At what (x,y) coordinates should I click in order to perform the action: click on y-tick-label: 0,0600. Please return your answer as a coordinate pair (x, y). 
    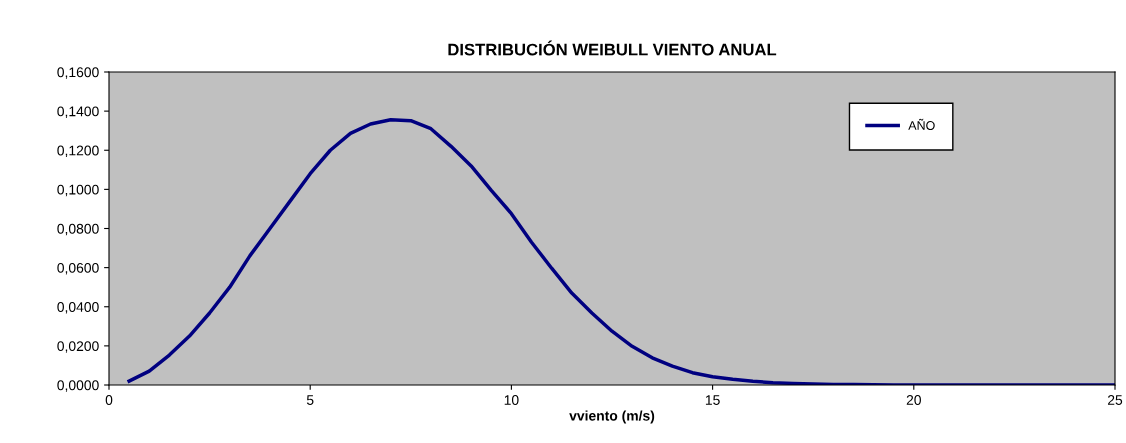
    Looking at the image, I should click on (78, 268).